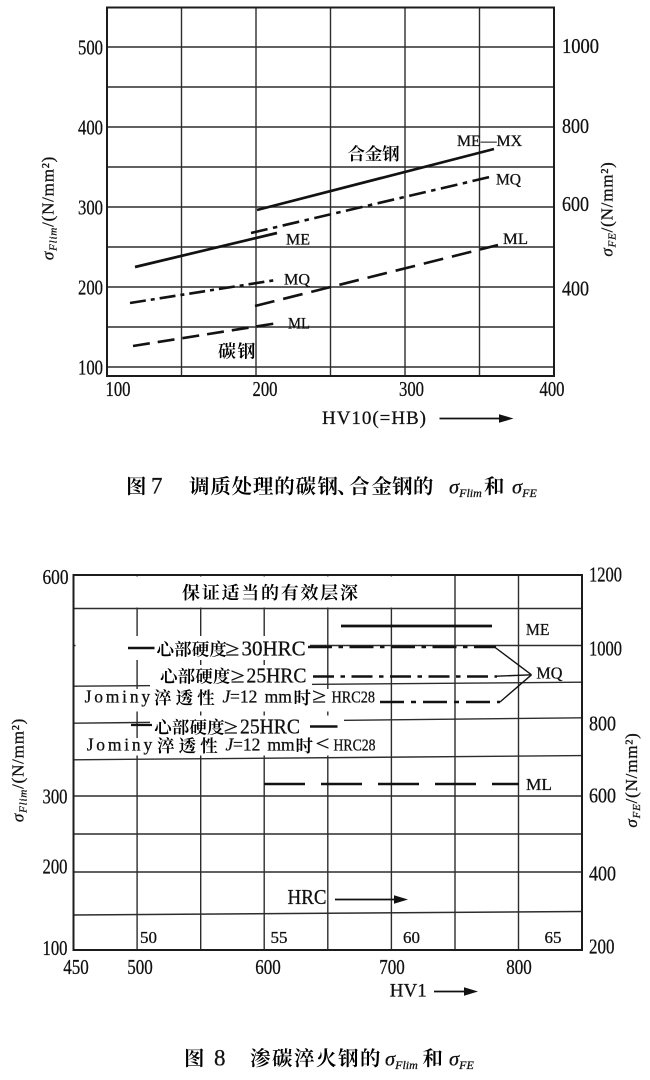 The width and height of the screenshot is (650, 1080). I want to click on svg-text: 60, so click(411, 937).